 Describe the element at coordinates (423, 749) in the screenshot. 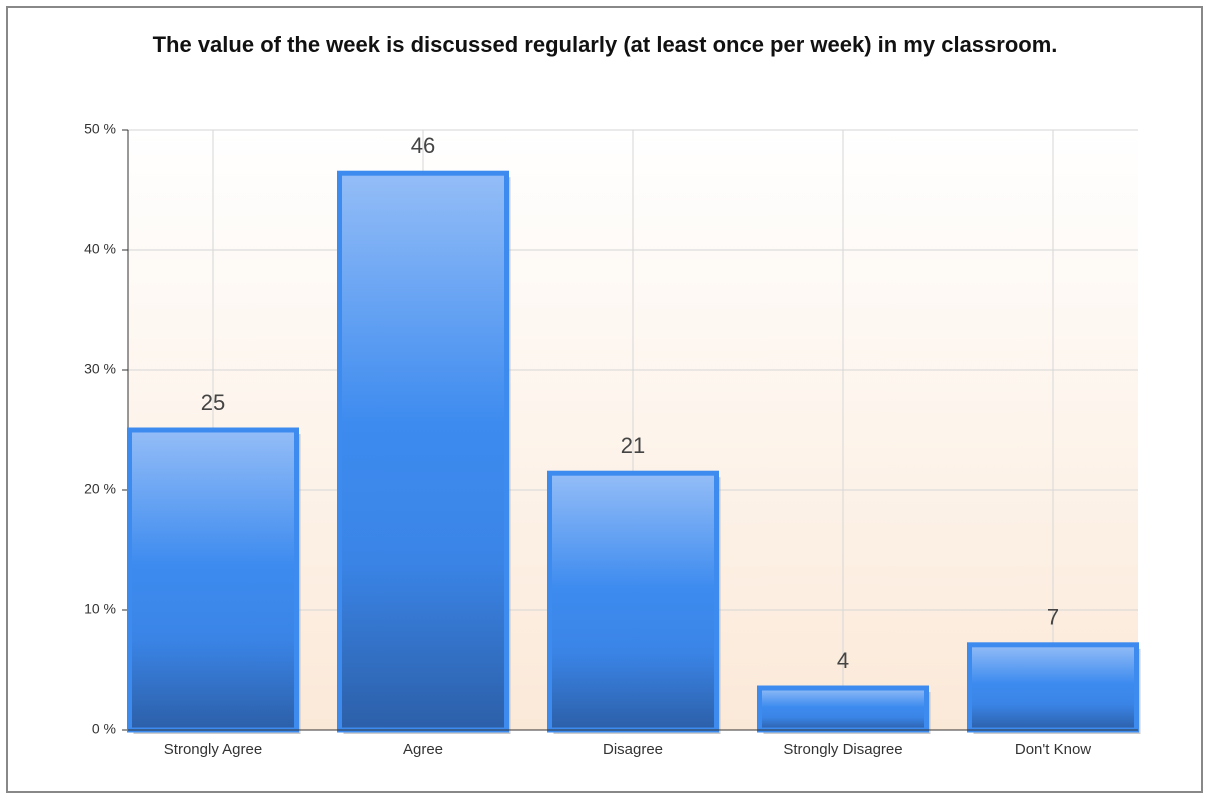

I see `x-tick-label: Agree` at that location.